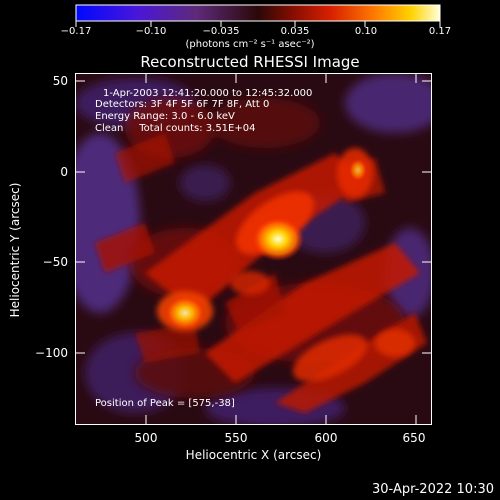  I want to click on y-tick-label: 0, so click(64, 172).